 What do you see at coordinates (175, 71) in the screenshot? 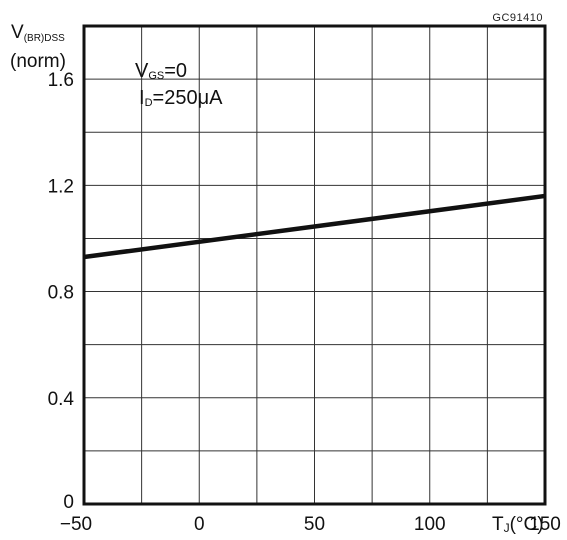
I see `condition-vgs-value: =0` at bounding box center [175, 71].